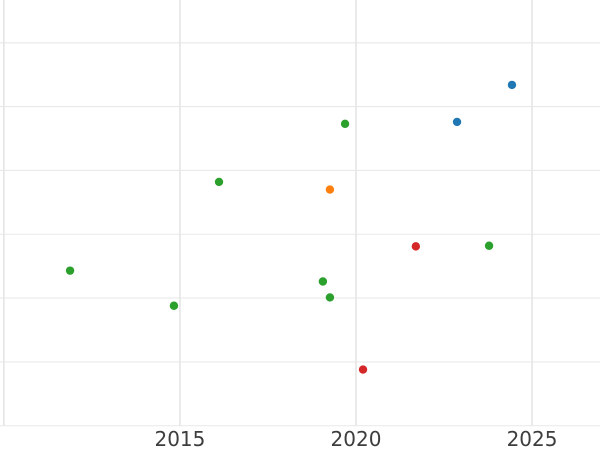  Describe the element at coordinates (532, 438) in the screenshot. I see `x-tick-label: 2025` at that location.